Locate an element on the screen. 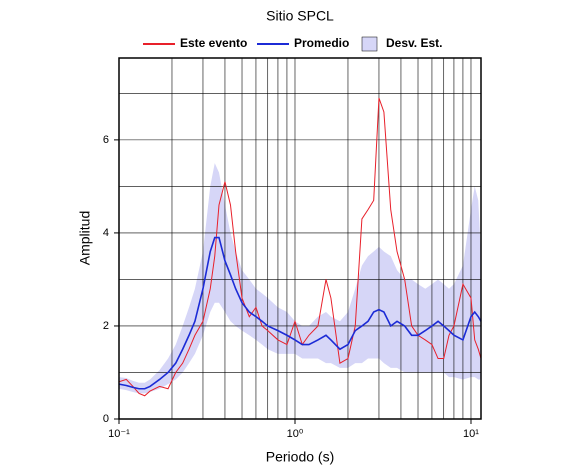 Image resolution: width=586 pixels, height=475 pixels. chart-title: Sitio SPCL is located at coordinates (300, 16).